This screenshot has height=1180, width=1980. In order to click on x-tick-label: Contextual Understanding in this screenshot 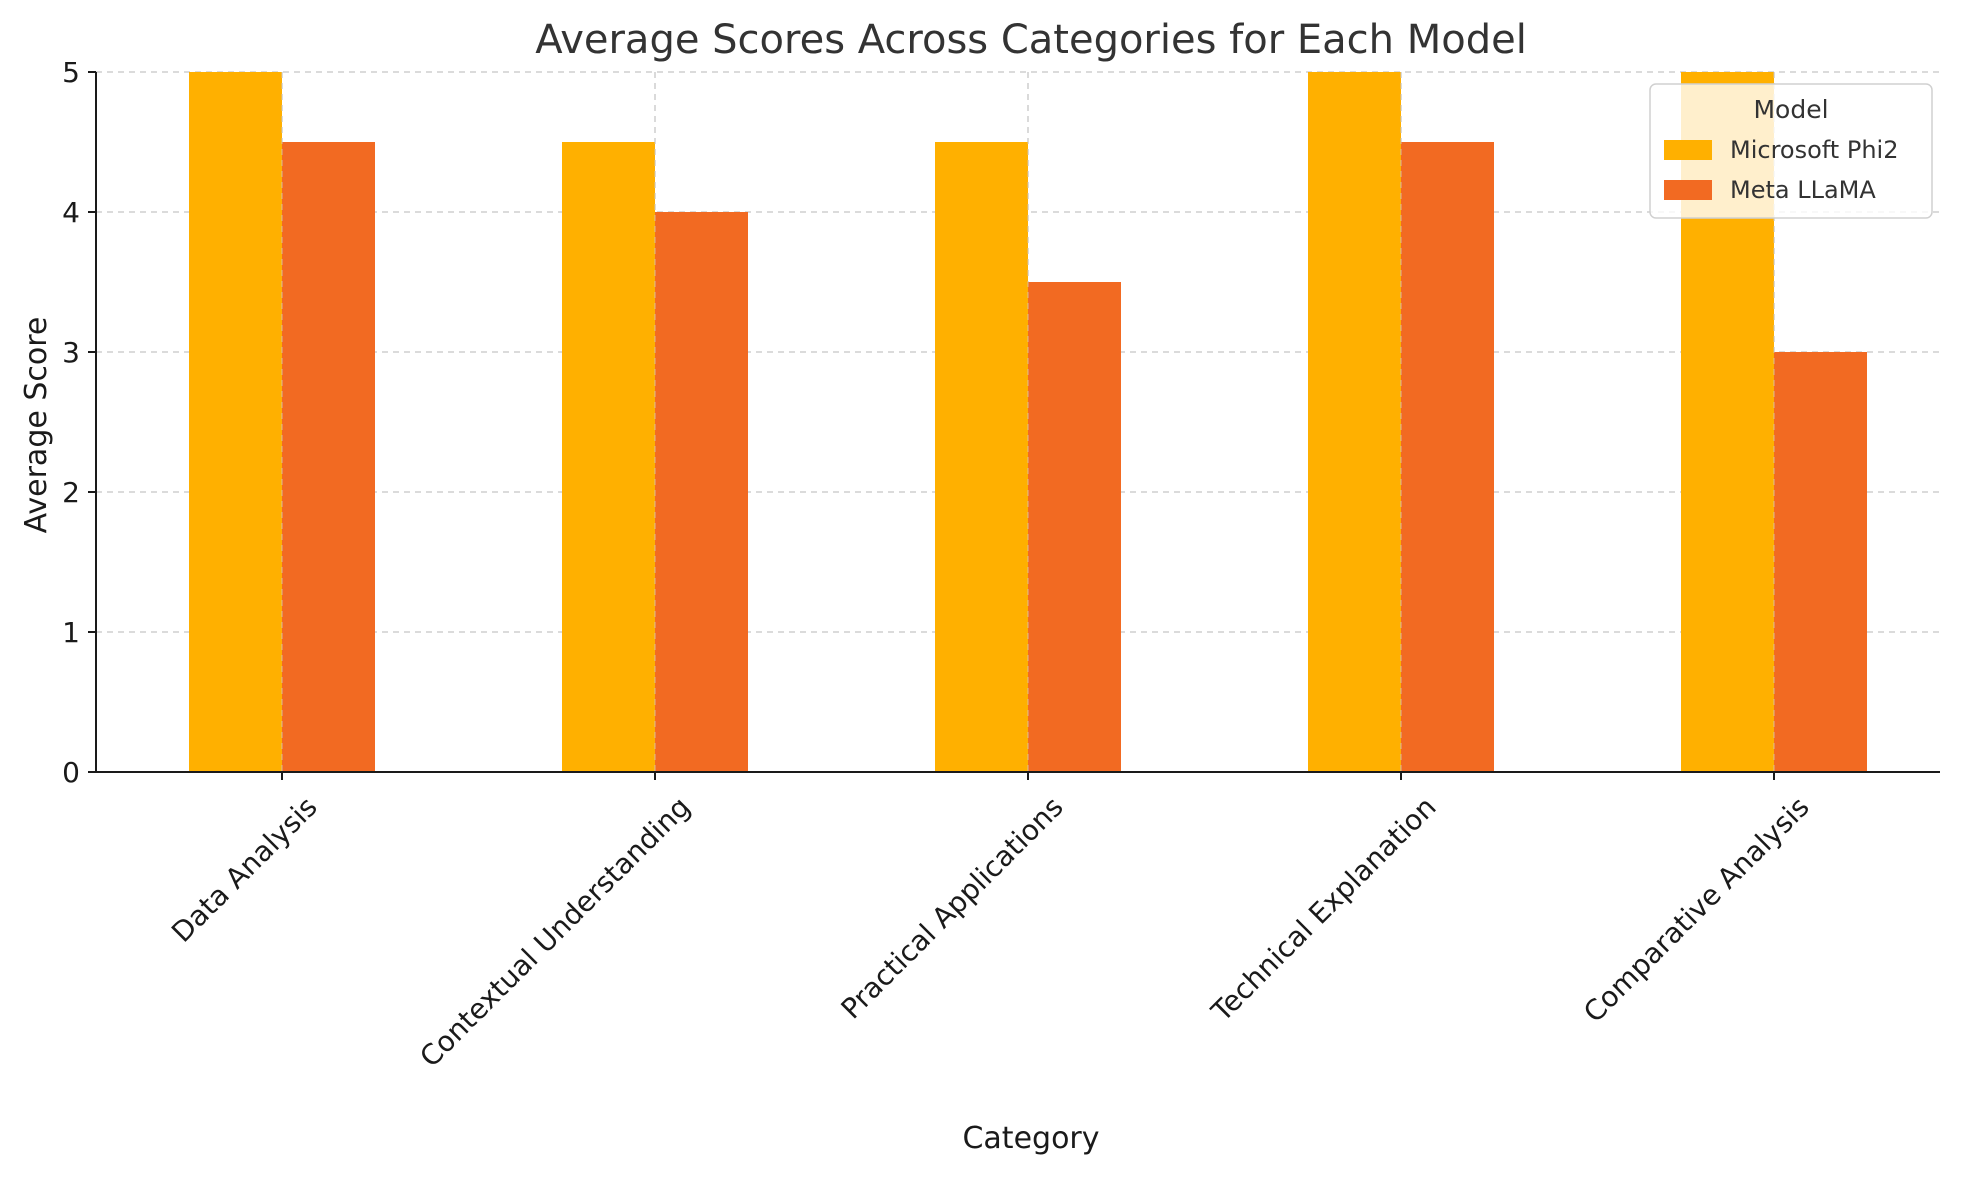, I will do `click(554, 931)`.